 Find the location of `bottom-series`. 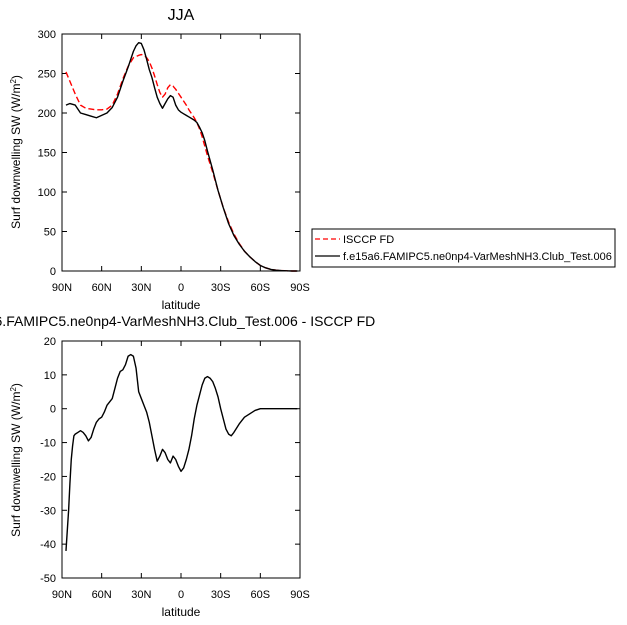

bottom-series is located at coordinates (181, 452).